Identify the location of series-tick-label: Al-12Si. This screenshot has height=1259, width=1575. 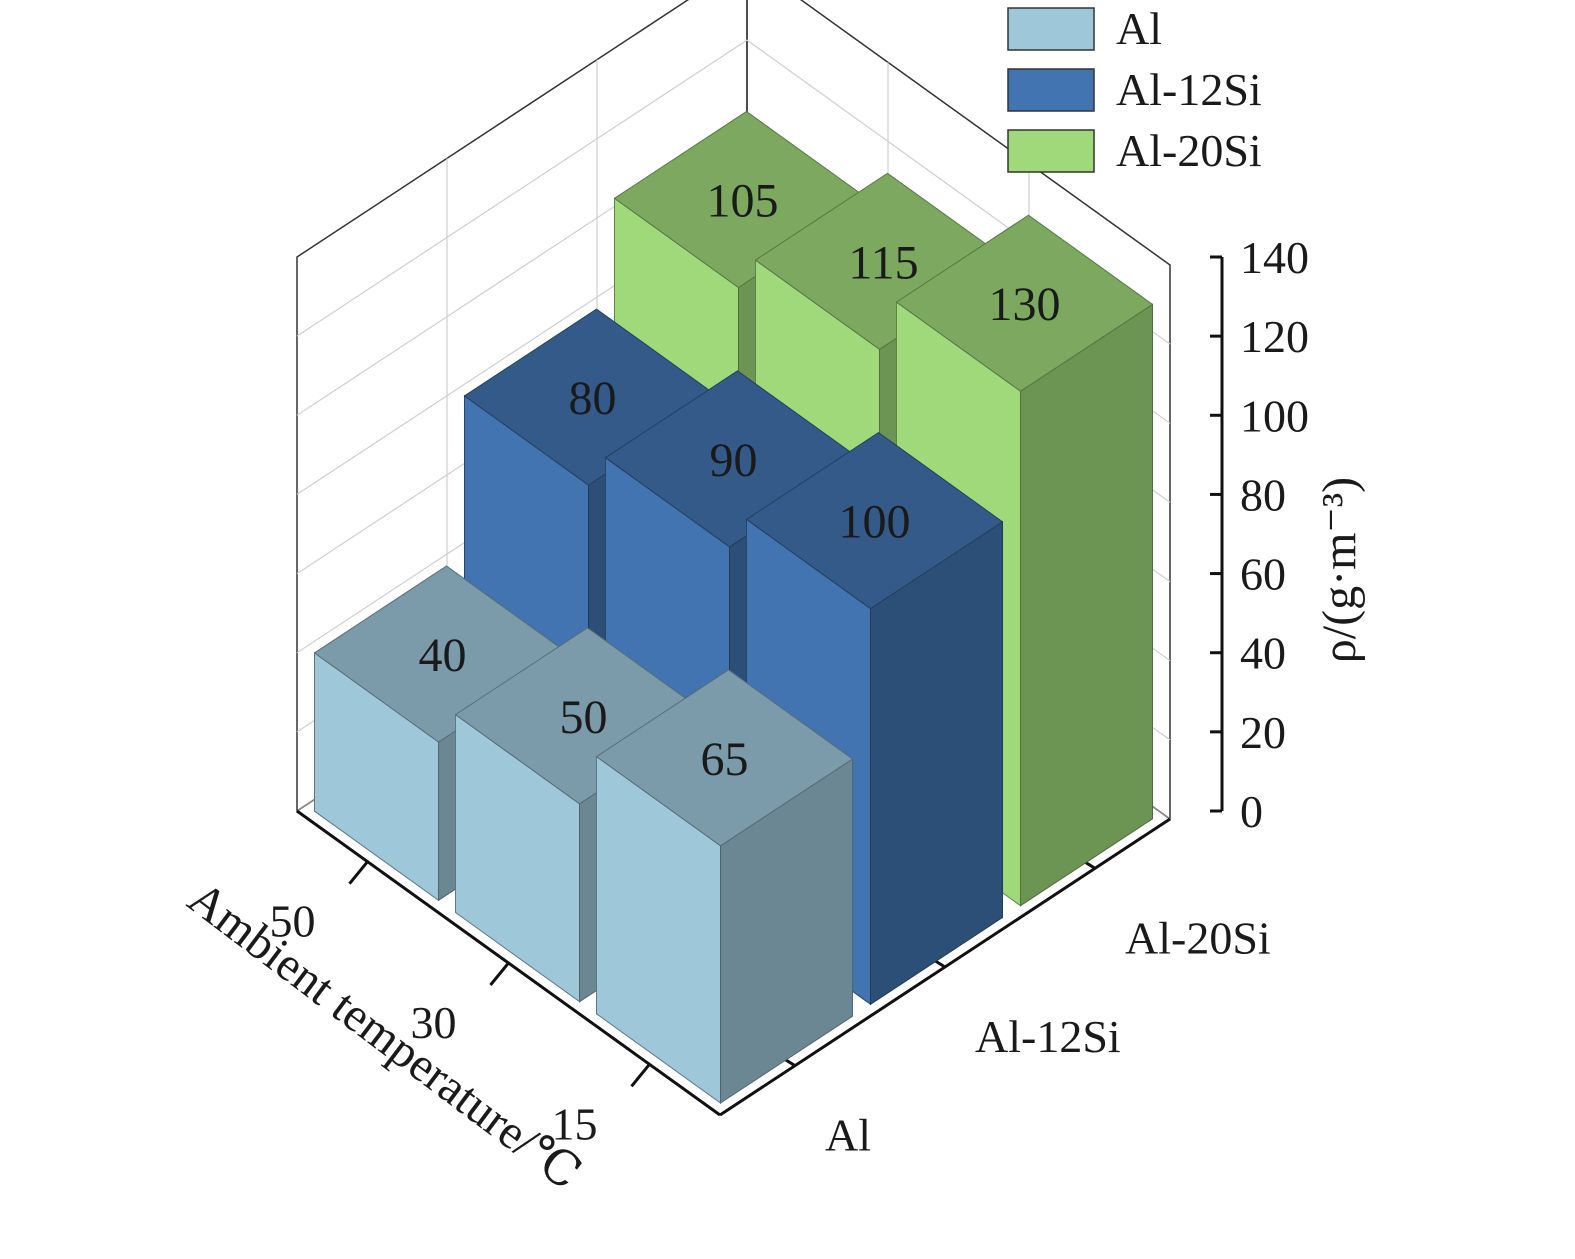
(1048, 1036).